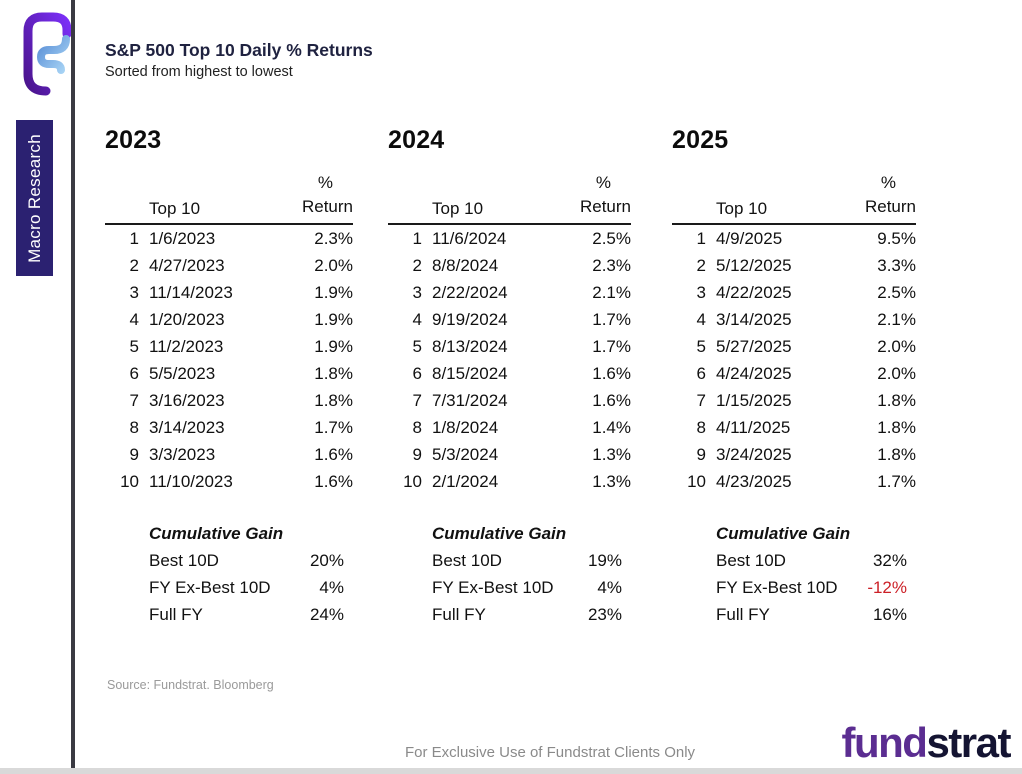 The height and width of the screenshot is (774, 1022). Describe the element at coordinates (754, 481) in the screenshot. I see `date-cell: 4/23/2025` at that location.